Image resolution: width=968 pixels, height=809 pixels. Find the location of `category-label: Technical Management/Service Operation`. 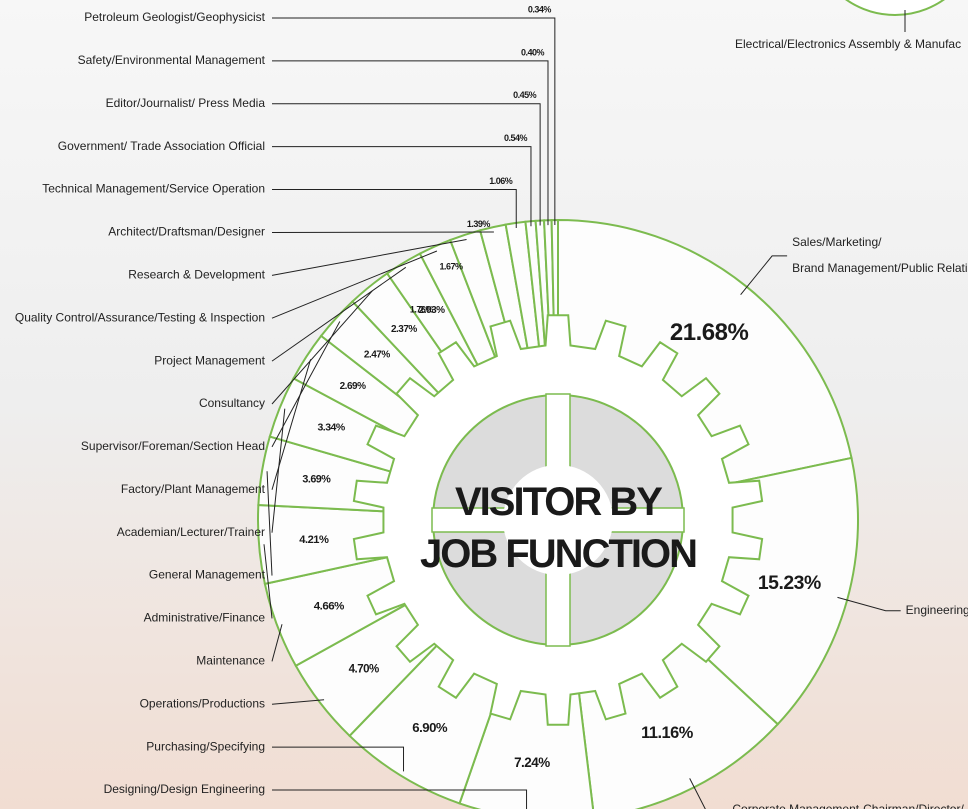

category-label: Technical Management/Service Operation is located at coordinates (153, 189).